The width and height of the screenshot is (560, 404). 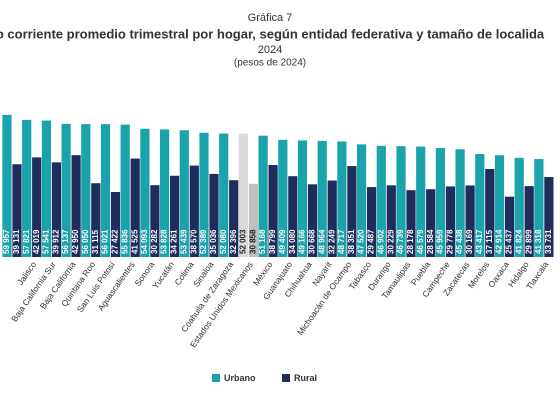 What do you see at coordinates (371, 241) in the screenshot?
I see `value-label: 29 487` at bounding box center [371, 241].